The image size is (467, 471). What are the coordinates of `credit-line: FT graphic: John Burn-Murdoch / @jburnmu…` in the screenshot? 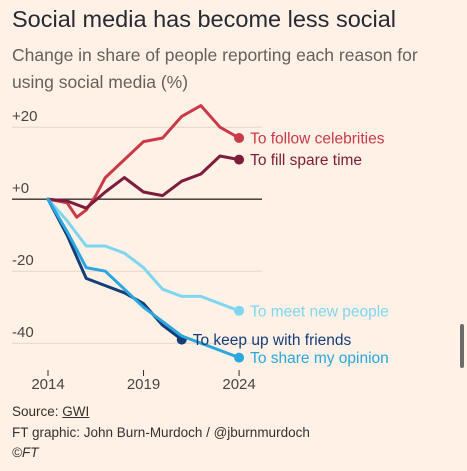 It's located at (161, 432).